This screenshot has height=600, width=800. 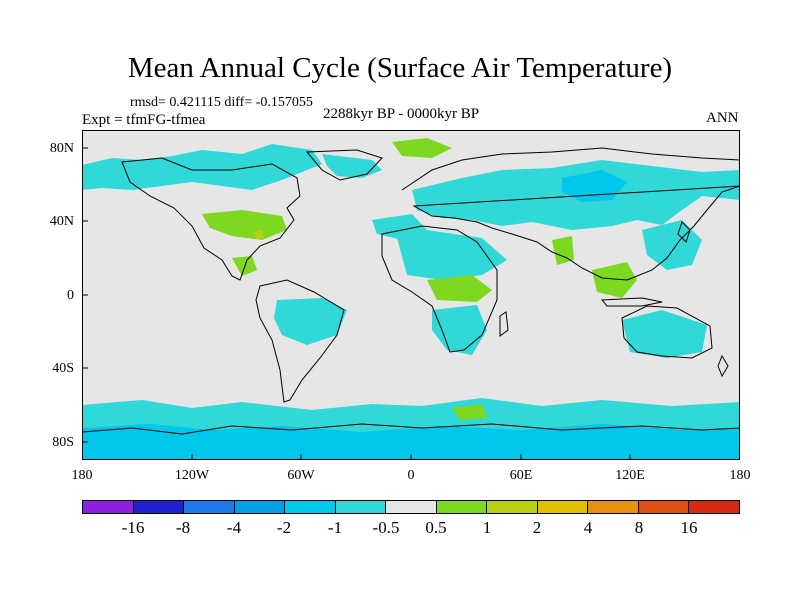 I want to click on colorbar-label: 8, so click(x=639, y=527).